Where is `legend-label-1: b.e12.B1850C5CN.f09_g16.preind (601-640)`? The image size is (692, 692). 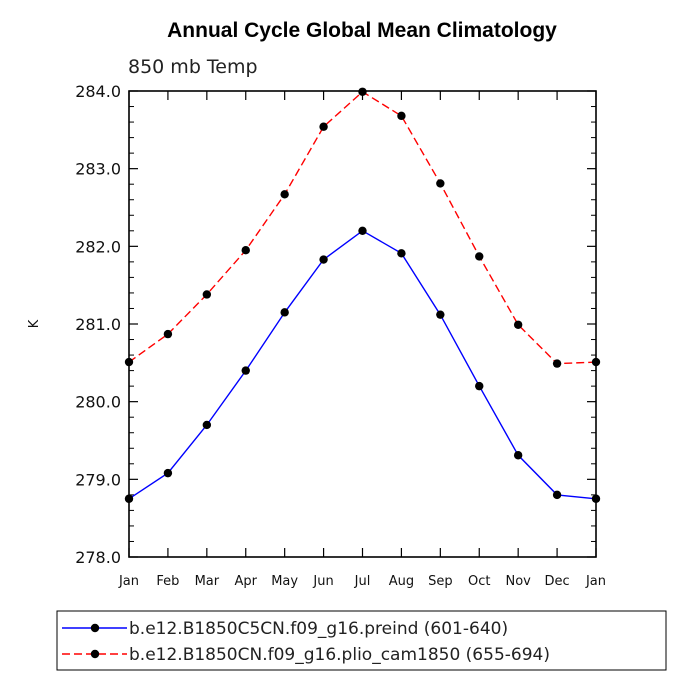
legend-label-1: b.e12.B1850C5CN.f09_g16.preind (601-640) is located at coordinates (318, 629).